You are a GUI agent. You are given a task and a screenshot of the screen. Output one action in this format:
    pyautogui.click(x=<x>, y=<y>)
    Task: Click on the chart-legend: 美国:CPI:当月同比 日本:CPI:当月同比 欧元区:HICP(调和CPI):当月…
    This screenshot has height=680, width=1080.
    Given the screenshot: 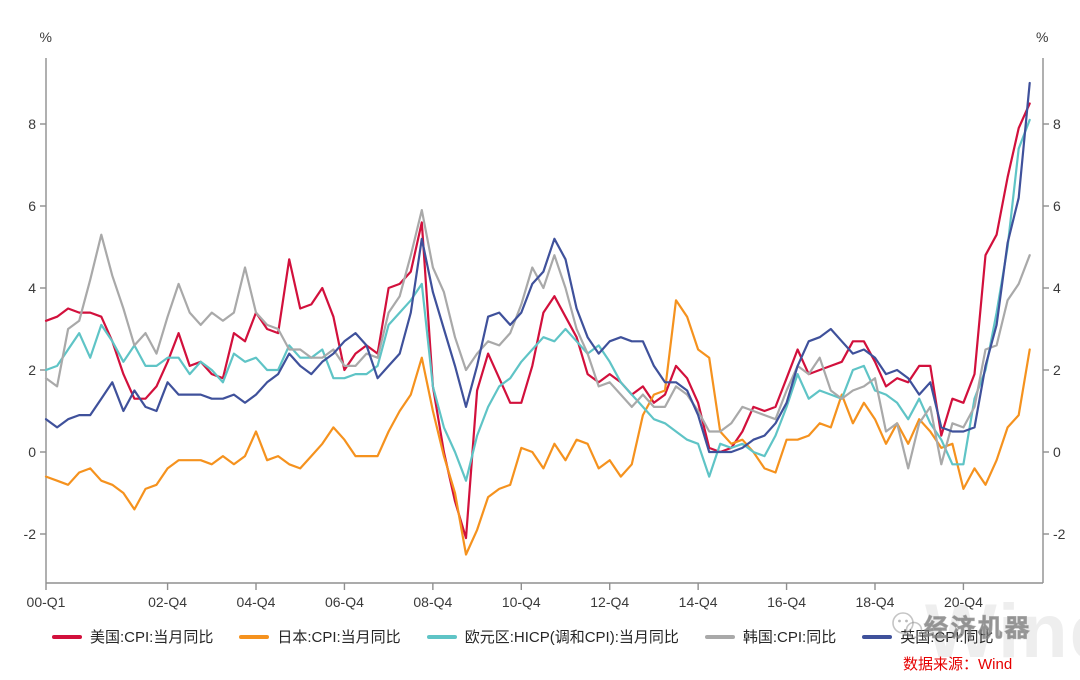 What is the action you would take?
    pyautogui.click(x=523, y=636)
    